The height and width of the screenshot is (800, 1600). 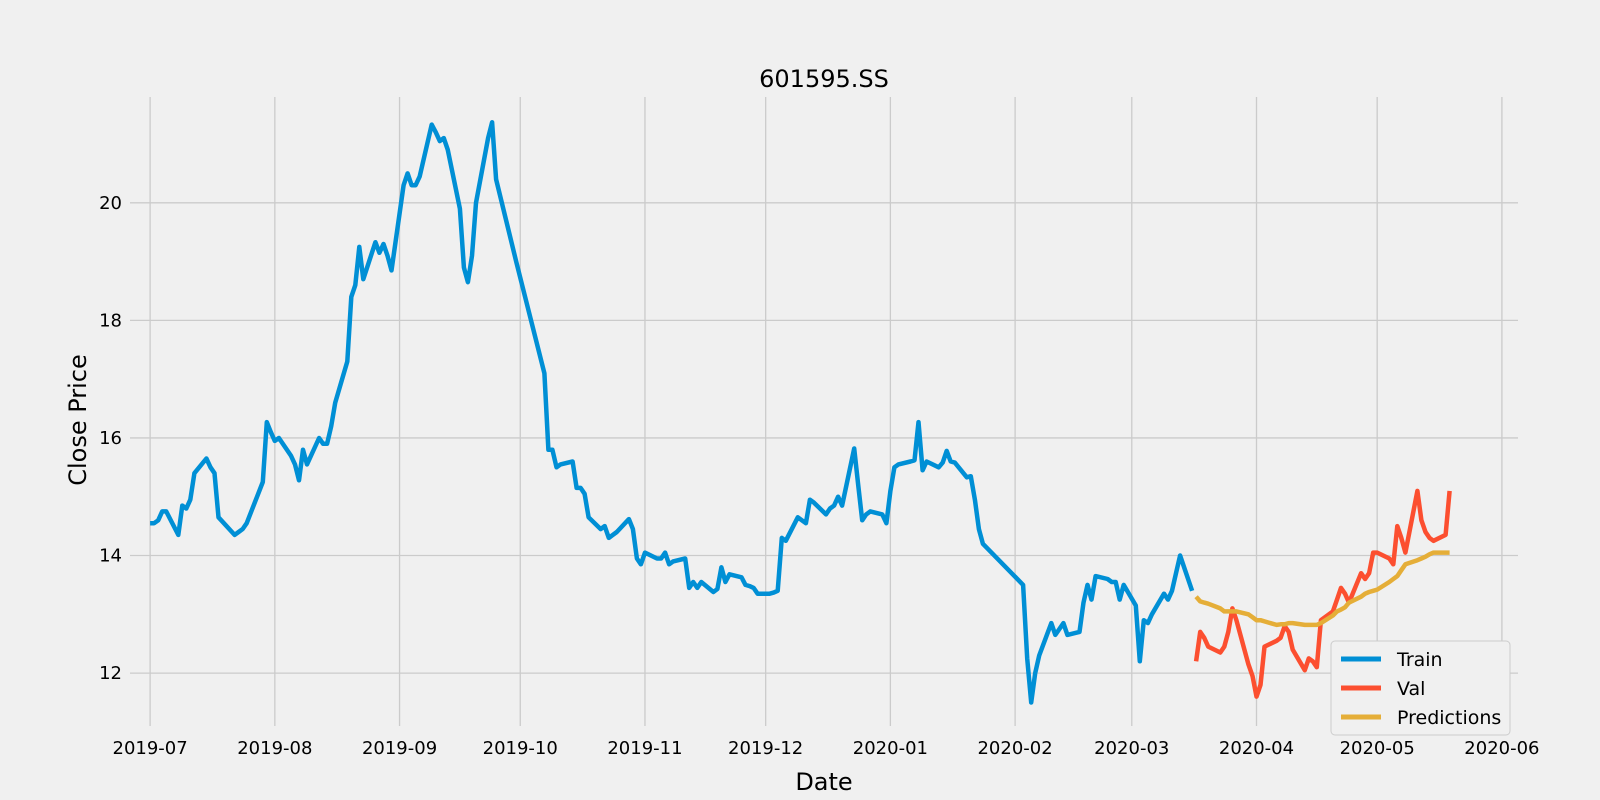 I want to click on y-tick-label: 12, so click(x=110, y=673).